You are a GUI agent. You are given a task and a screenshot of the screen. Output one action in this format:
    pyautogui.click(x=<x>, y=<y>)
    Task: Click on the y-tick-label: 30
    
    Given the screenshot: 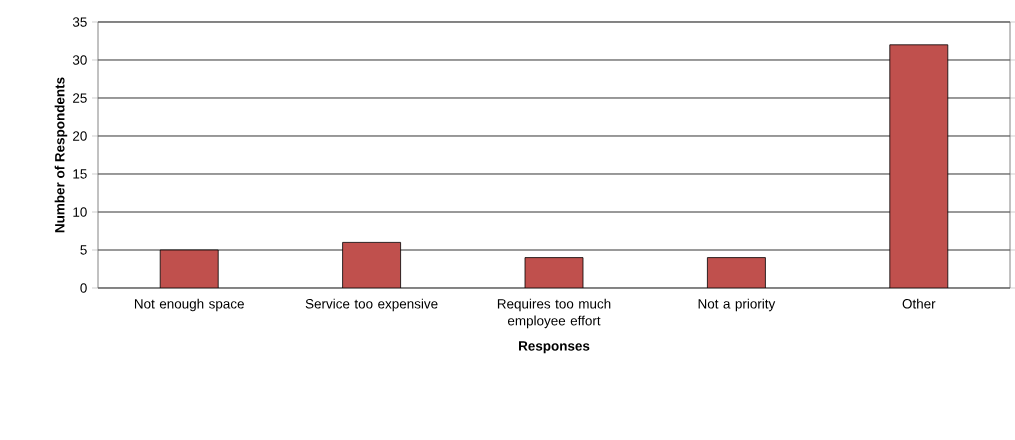 What is the action you would take?
    pyautogui.click(x=79, y=60)
    